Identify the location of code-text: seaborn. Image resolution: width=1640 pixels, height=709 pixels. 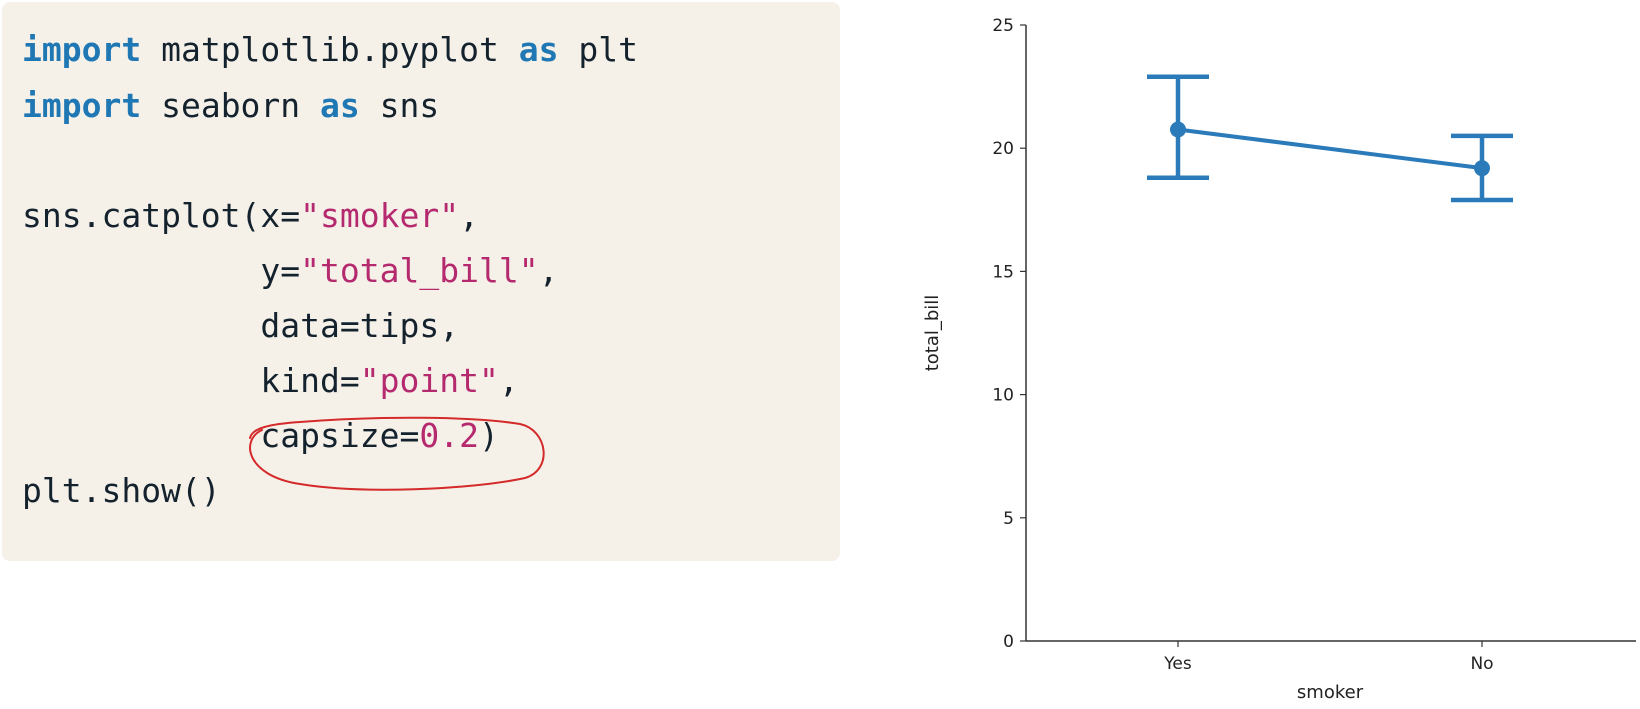
(231, 105).